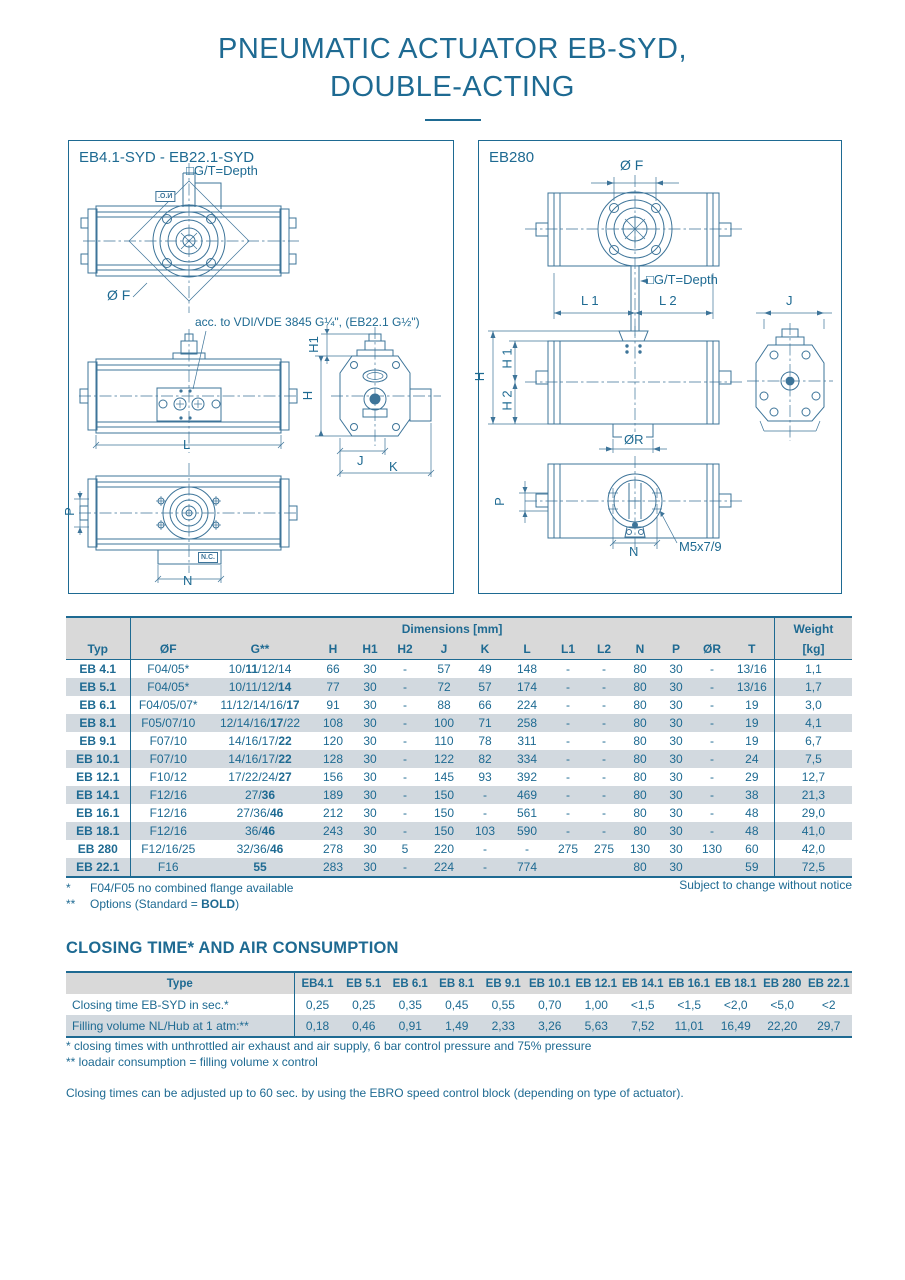  What do you see at coordinates (168, 649) in the screenshot?
I see `dim-column-header: ØF` at bounding box center [168, 649].